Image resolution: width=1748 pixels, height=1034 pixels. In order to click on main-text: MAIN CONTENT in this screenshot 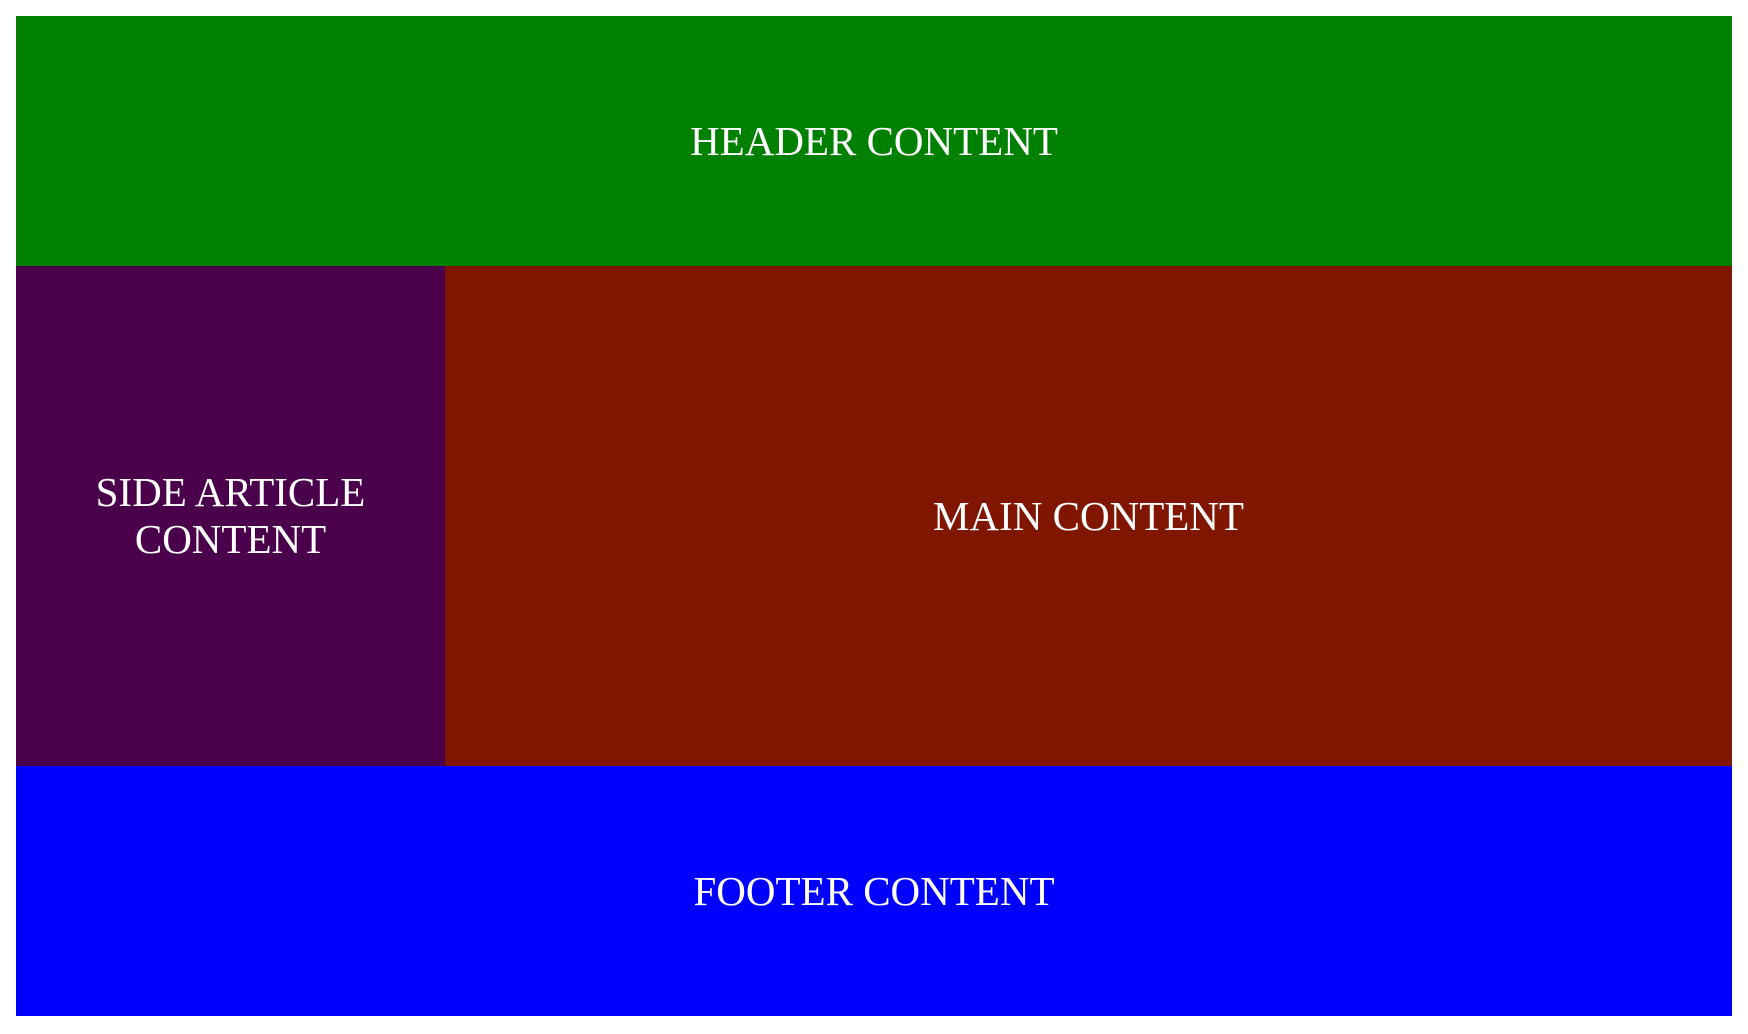, I will do `click(1088, 515)`.